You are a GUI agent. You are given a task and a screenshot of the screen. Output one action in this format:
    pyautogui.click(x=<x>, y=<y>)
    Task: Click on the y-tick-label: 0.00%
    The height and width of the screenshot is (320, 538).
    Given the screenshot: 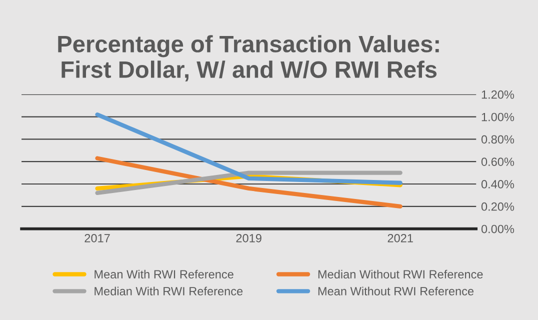 What is the action you would take?
    pyautogui.click(x=497, y=229)
    